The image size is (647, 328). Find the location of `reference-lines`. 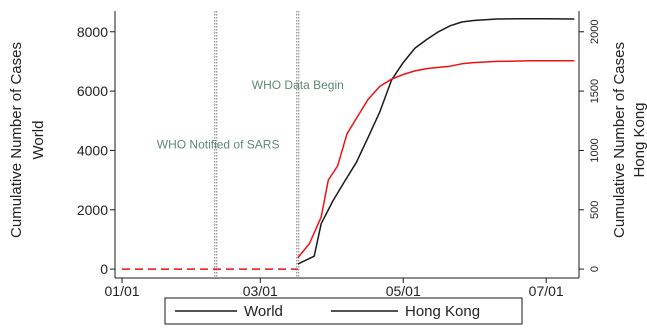

reference-lines is located at coordinates (257, 144).